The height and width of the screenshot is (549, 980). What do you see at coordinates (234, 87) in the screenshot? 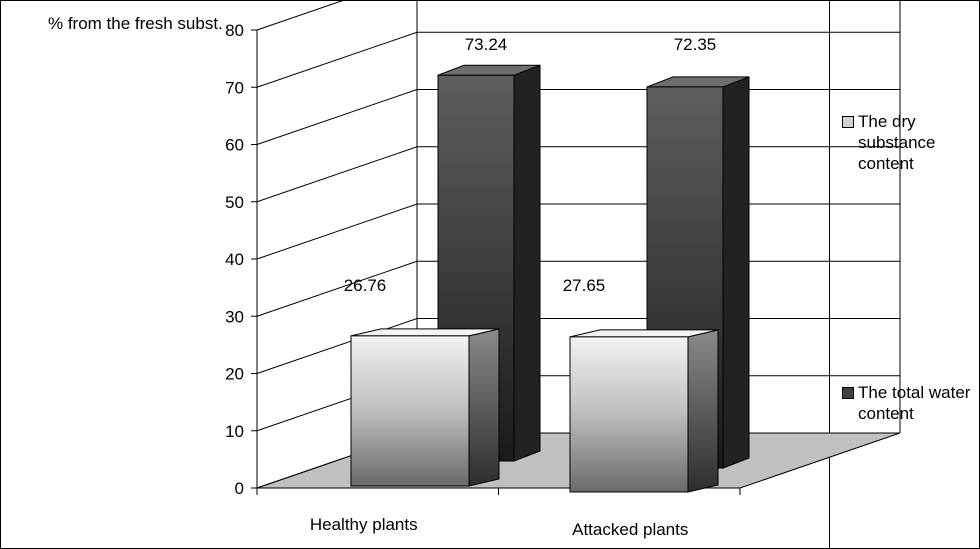
I see `y-tick-label: 70` at bounding box center [234, 87].